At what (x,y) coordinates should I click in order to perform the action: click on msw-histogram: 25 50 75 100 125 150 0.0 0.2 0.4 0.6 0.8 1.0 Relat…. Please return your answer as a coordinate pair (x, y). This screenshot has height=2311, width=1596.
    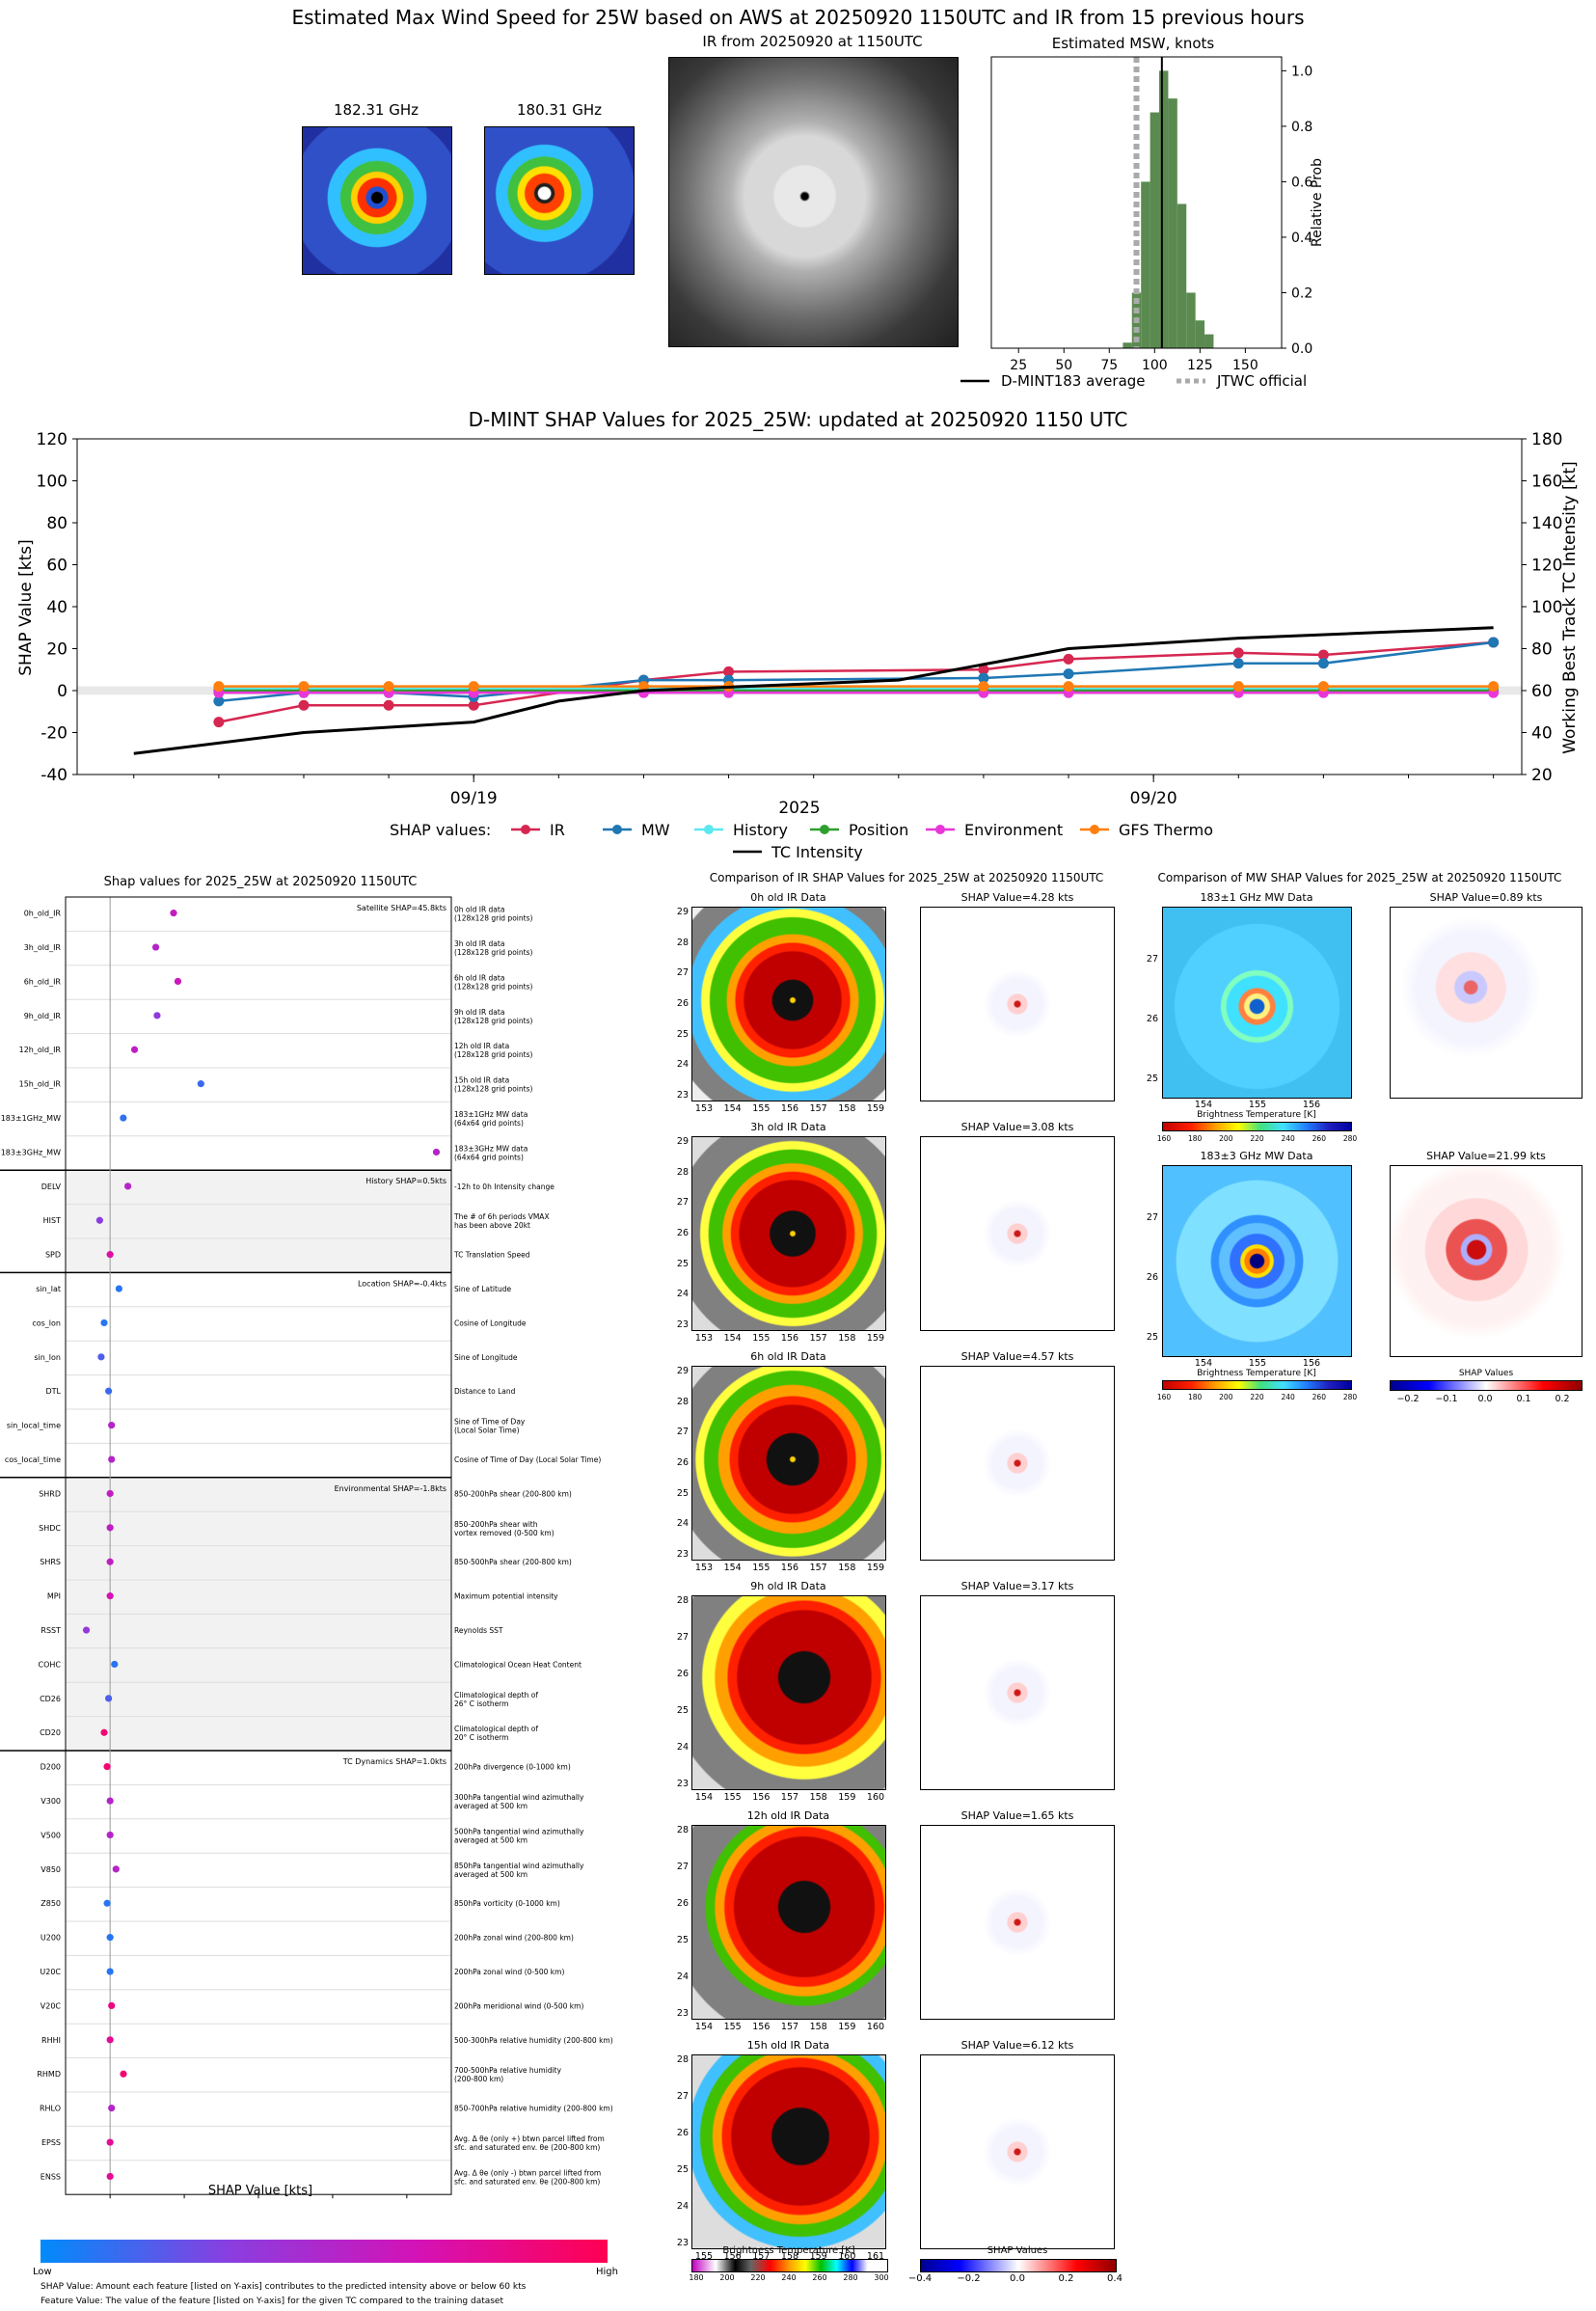
    Looking at the image, I should click on (1158, 215).